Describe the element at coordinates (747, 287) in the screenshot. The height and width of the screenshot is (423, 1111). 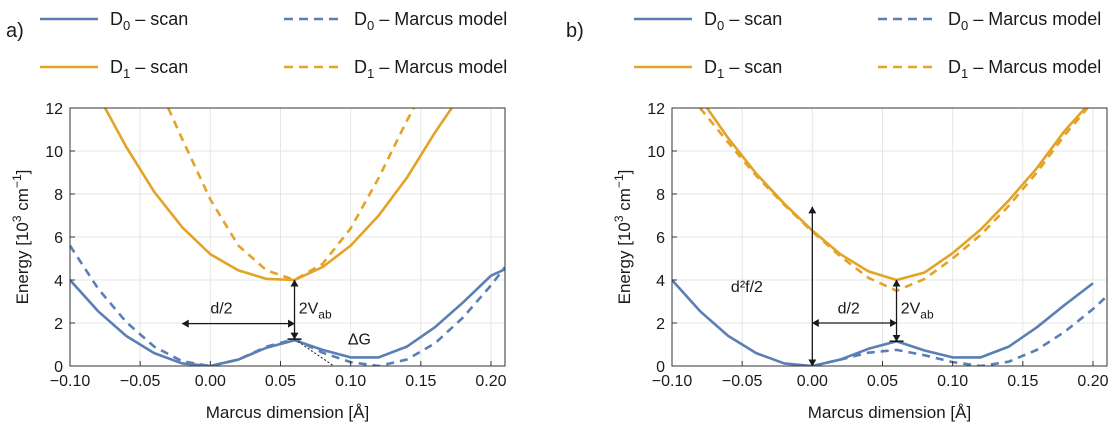
I see `annotation-label: d²f/2` at that location.